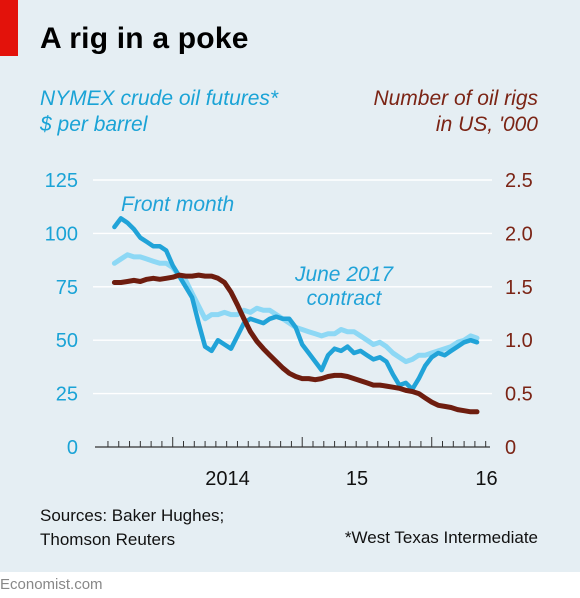 This screenshot has width=580, height=598. I want to click on right-tick-label: 1.5, so click(519, 288).